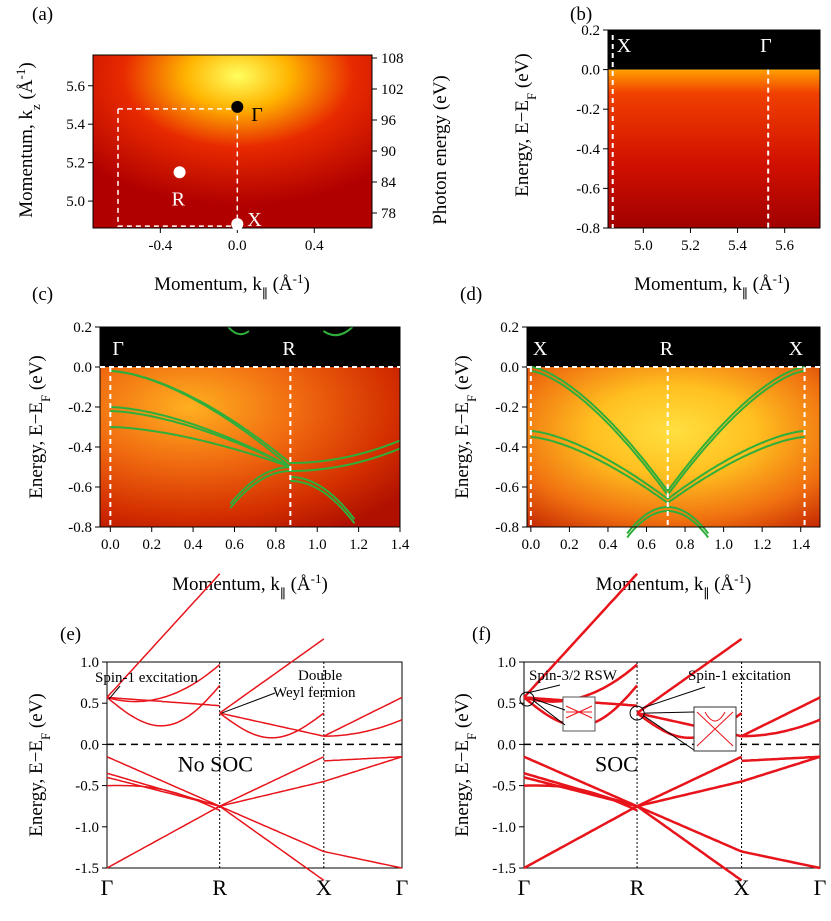 This screenshot has width=831, height=921. I want to click on y2-tick-label: 96, so click(389, 121).